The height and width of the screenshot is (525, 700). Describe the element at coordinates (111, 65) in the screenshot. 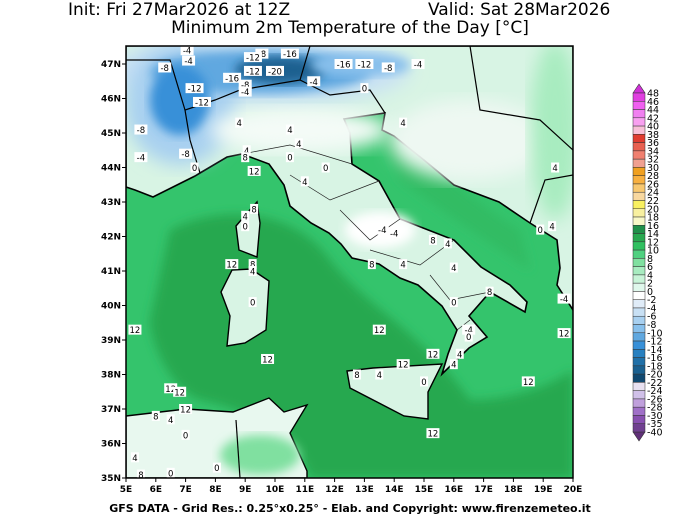

I see `lat-tick-label: 47N` at that location.